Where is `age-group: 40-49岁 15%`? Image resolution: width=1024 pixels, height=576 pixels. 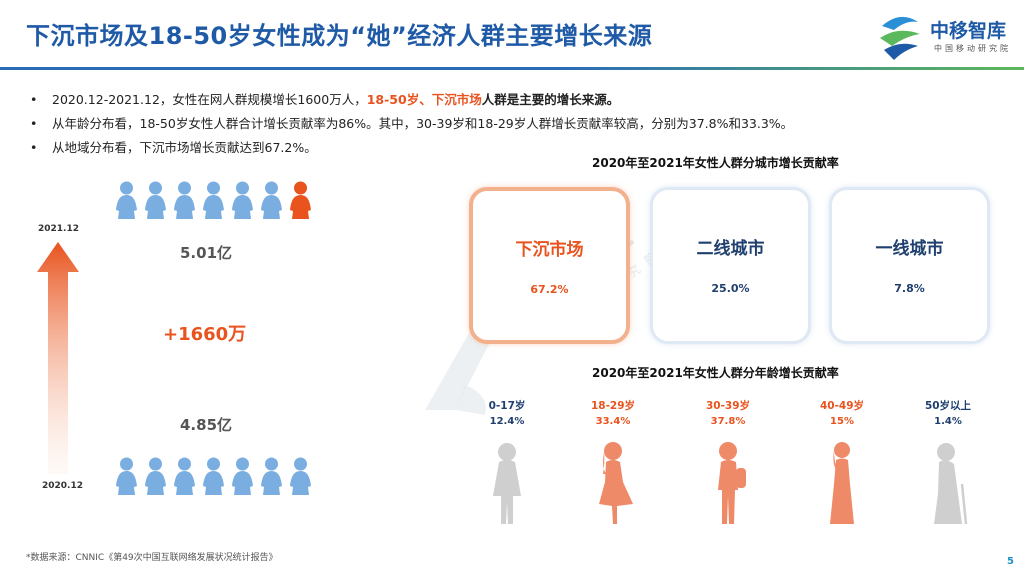 age-group: 40-49岁 15% is located at coordinates (842, 414).